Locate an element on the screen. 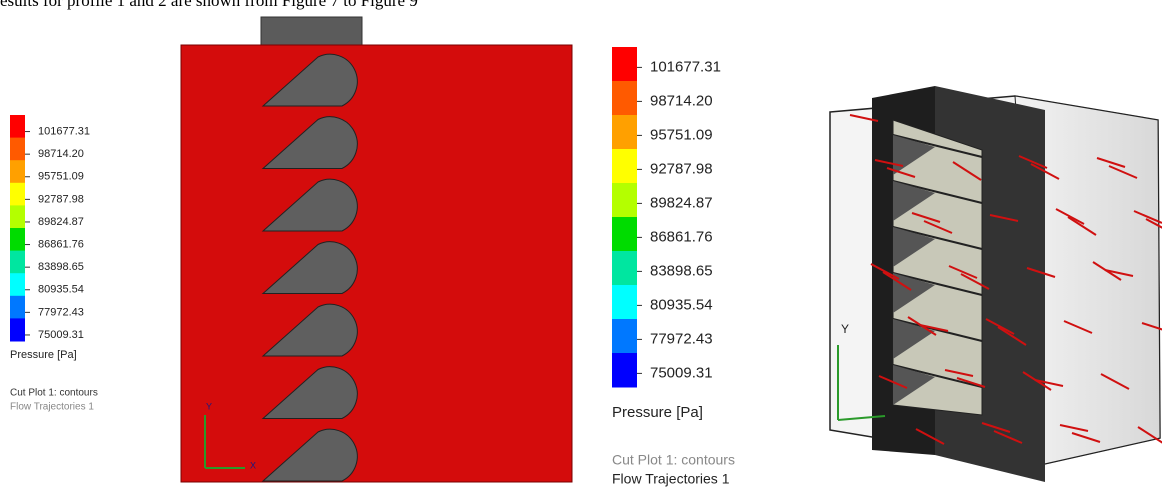 This screenshot has width=1162, height=490. legend-label: 95751.09 is located at coordinates (61, 177).